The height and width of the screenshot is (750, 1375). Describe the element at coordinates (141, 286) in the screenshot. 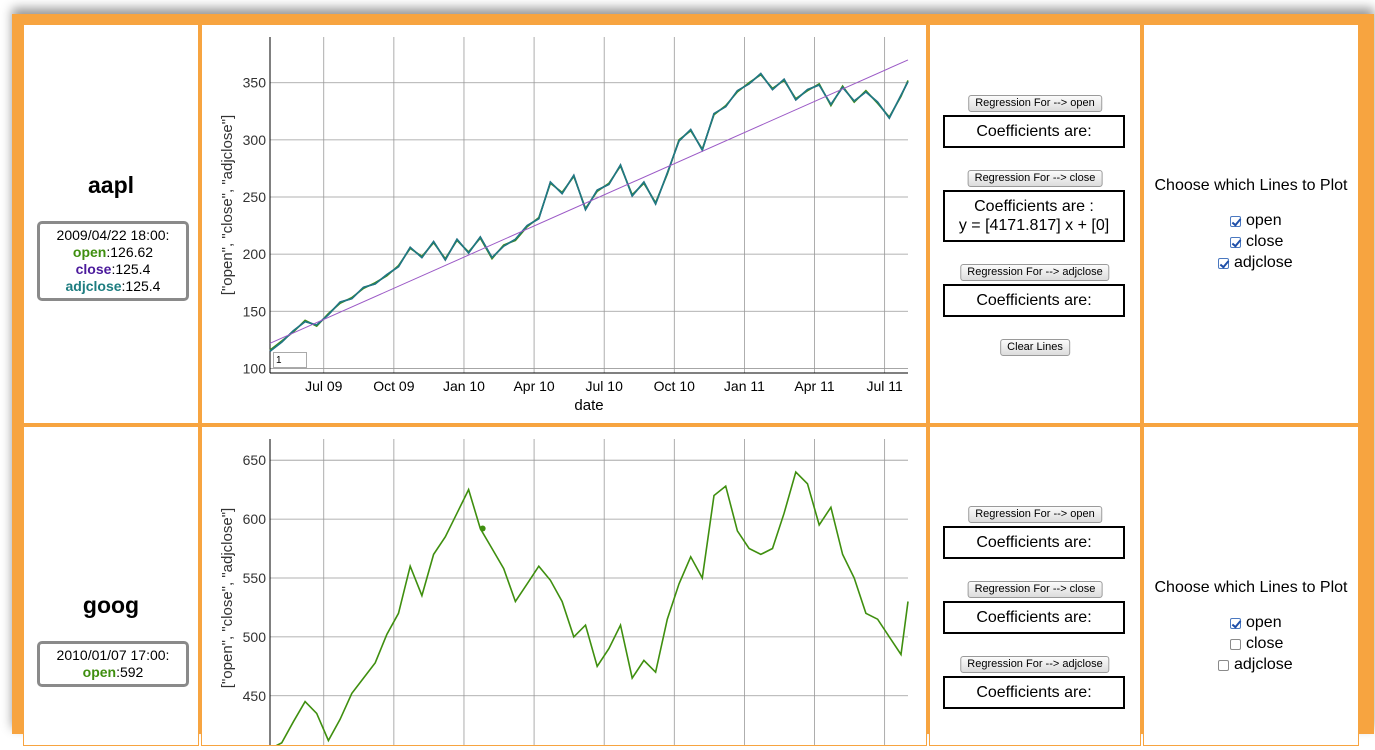

I see `info-adjclose-value: :125.4` at that location.